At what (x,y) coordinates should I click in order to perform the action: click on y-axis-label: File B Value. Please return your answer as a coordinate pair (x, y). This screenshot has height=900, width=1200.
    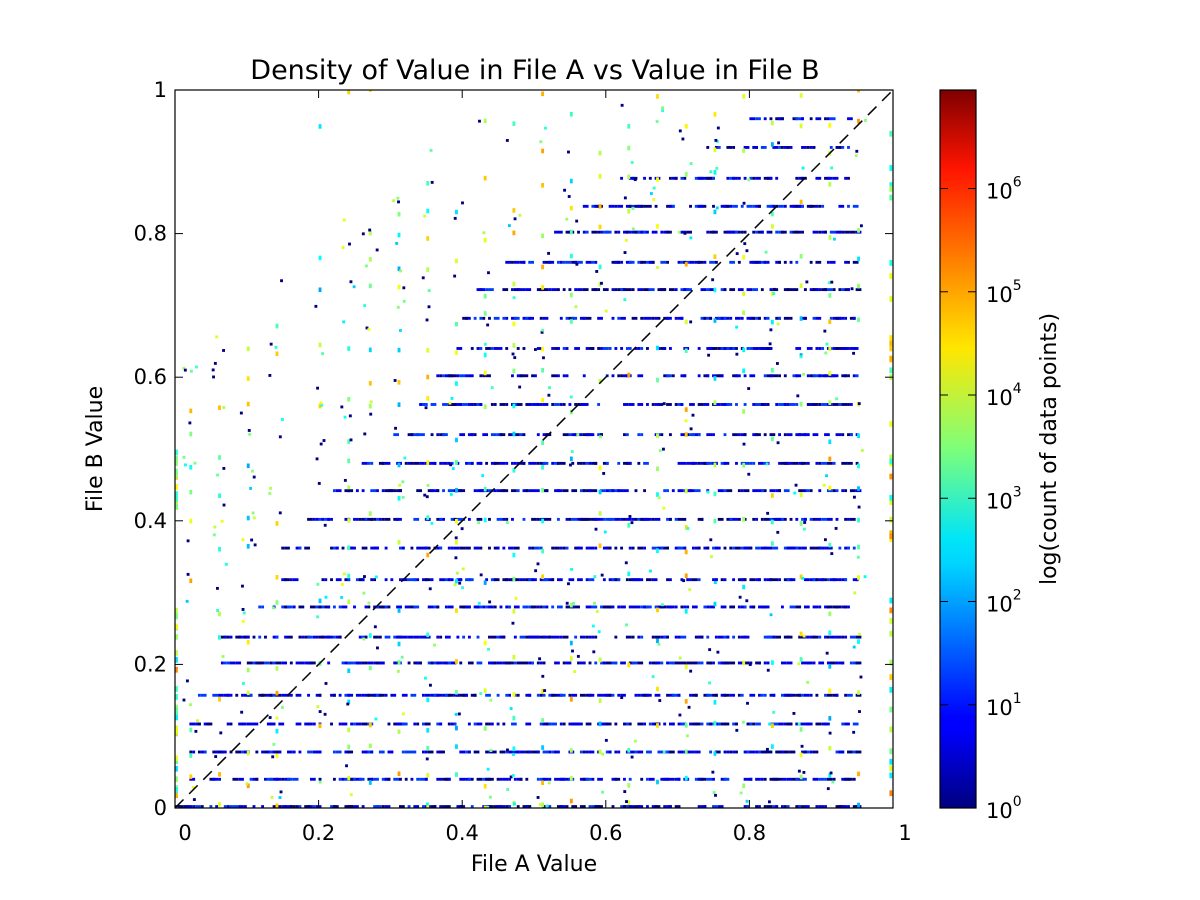
    Looking at the image, I should click on (95, 449).